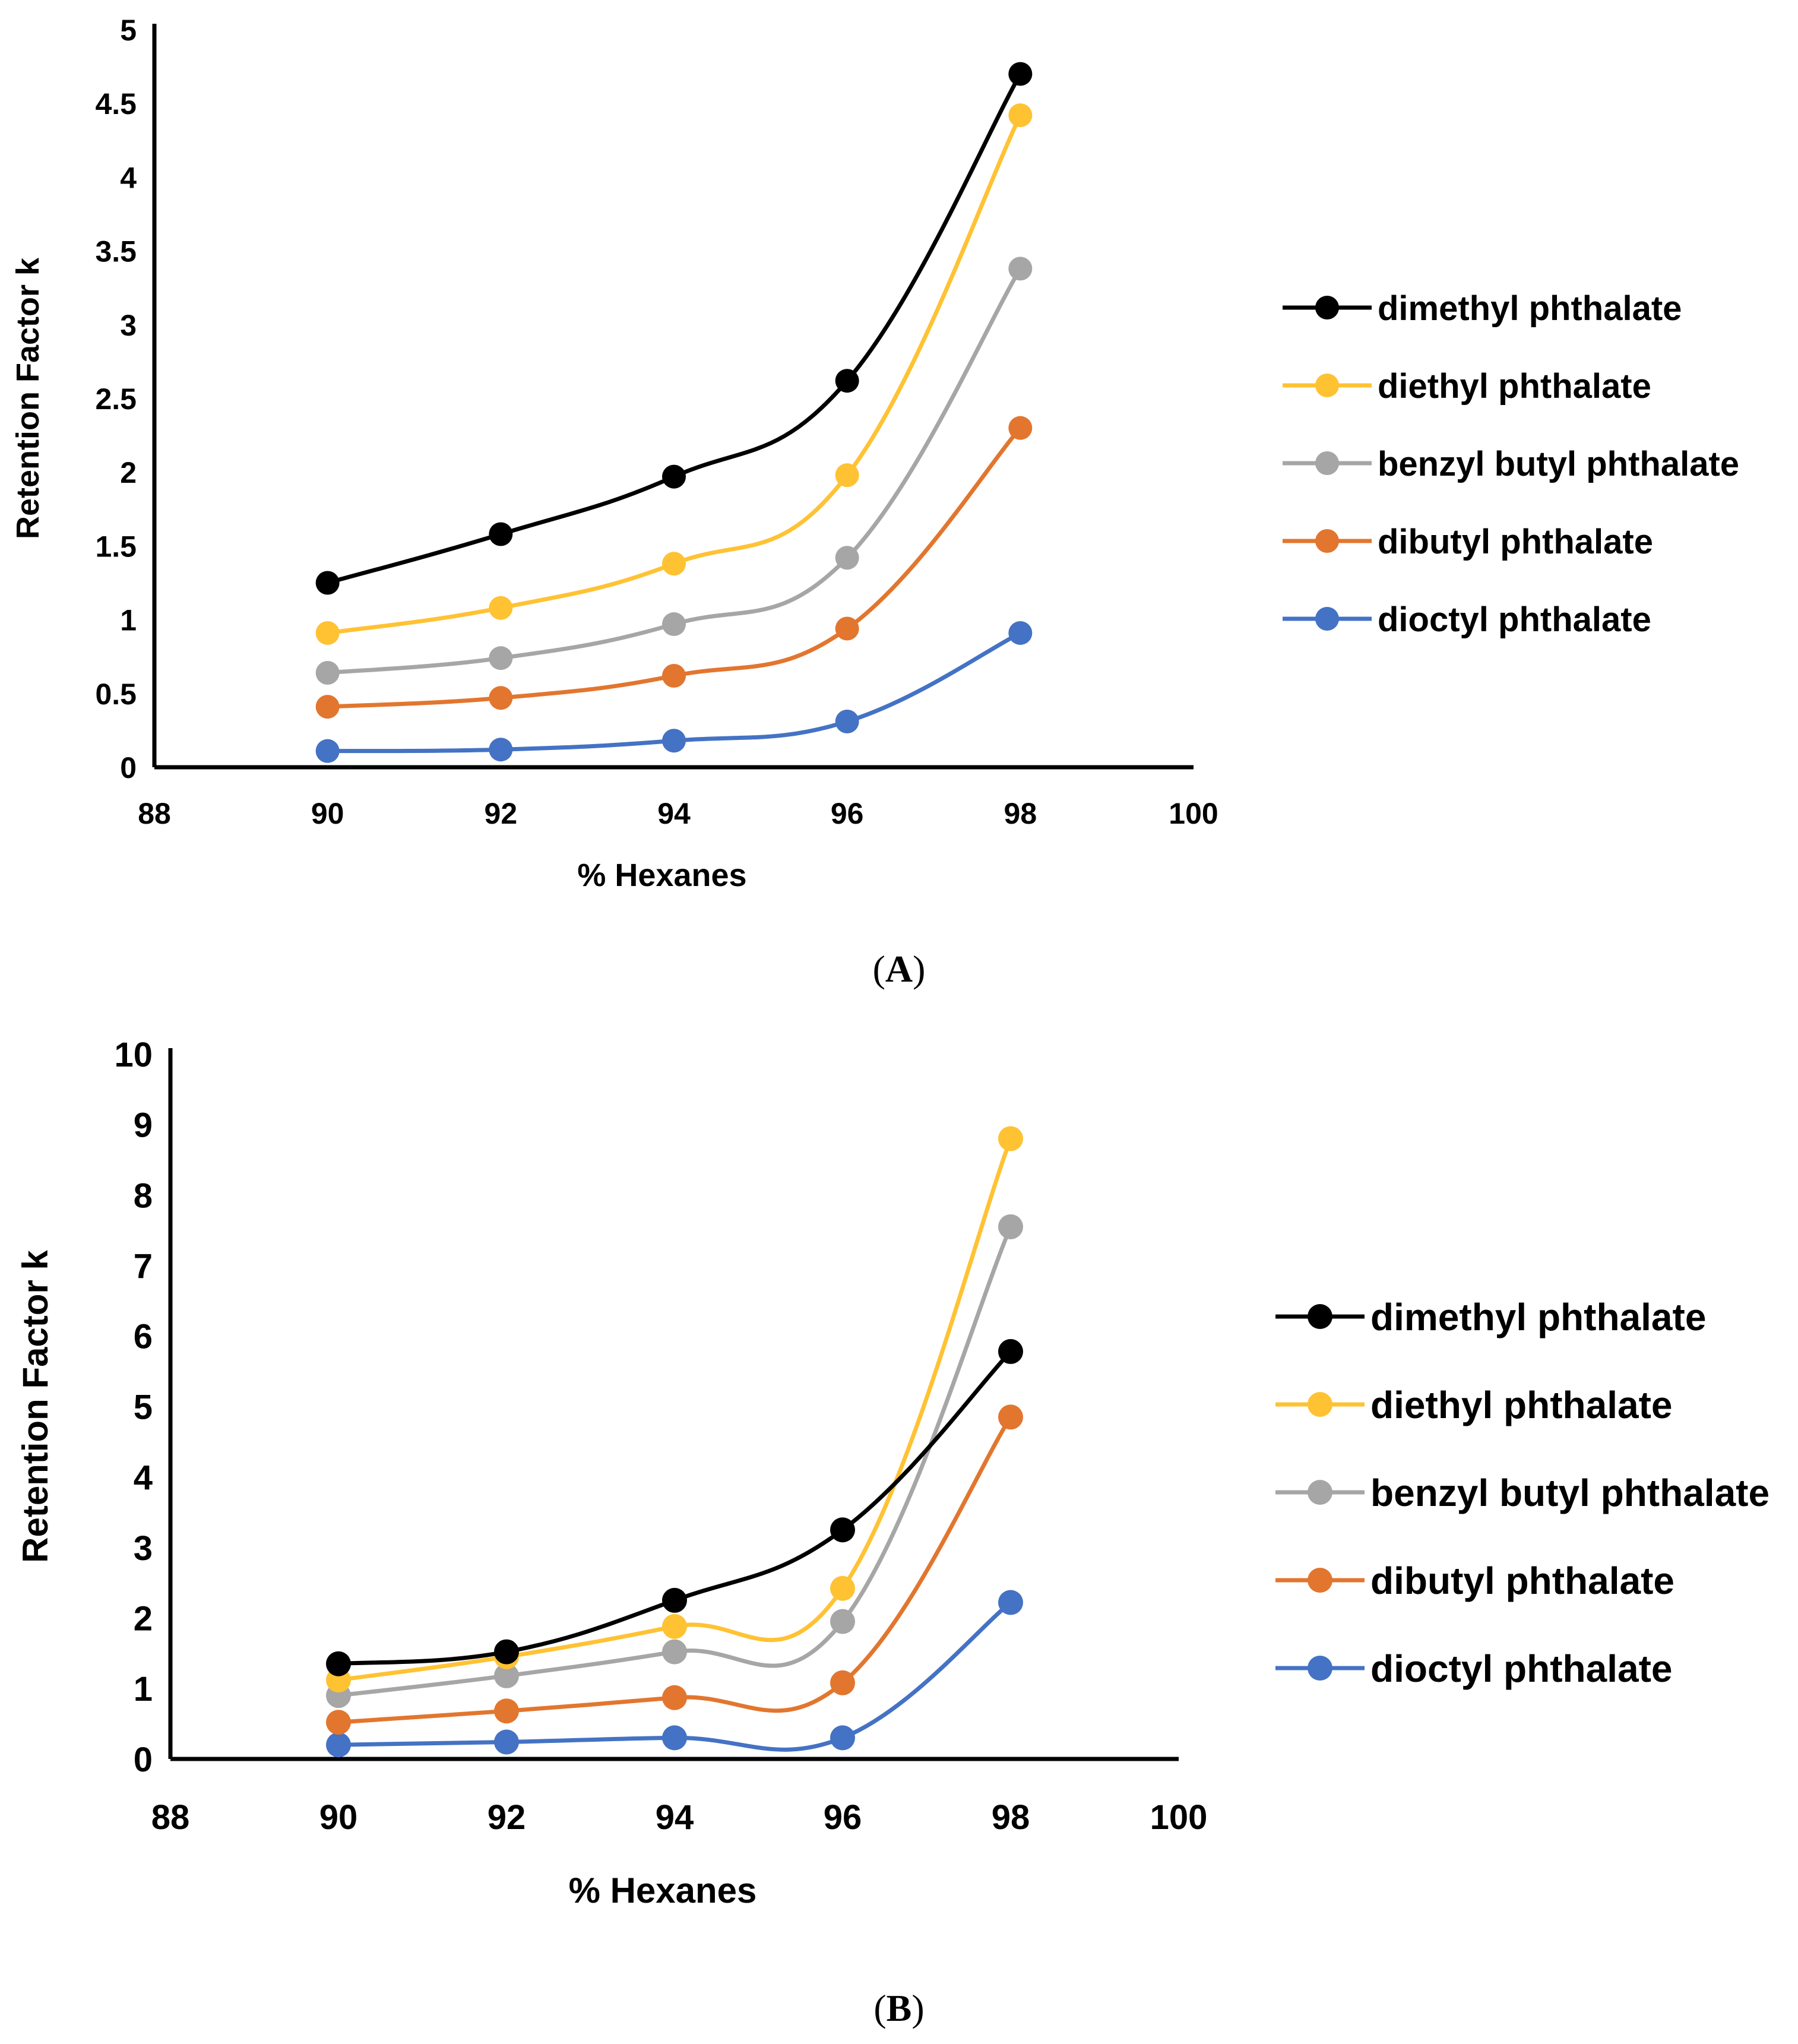 Image resolution: width=1798 pixels, height=2044 pixels. I want to click on chart-b-y-tick-label: 3, so click(143, 1549).